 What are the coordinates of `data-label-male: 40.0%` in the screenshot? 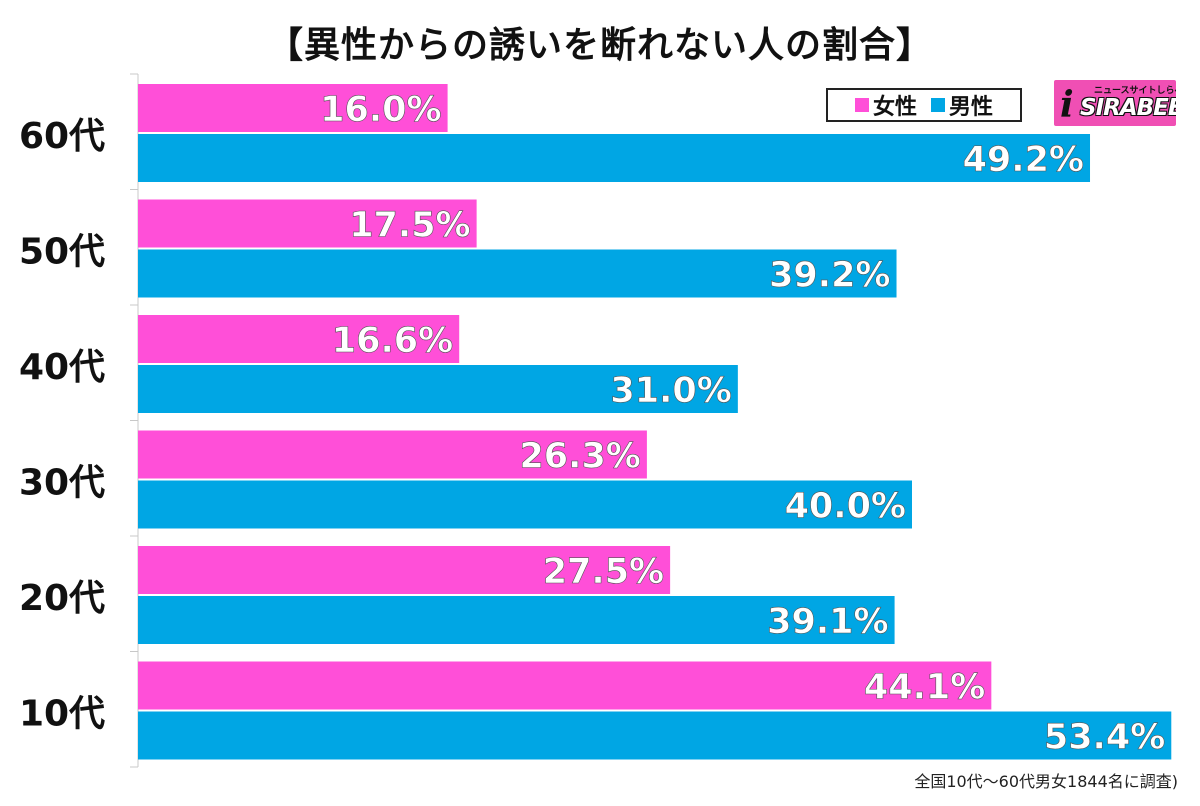 It's located at (845, 507).